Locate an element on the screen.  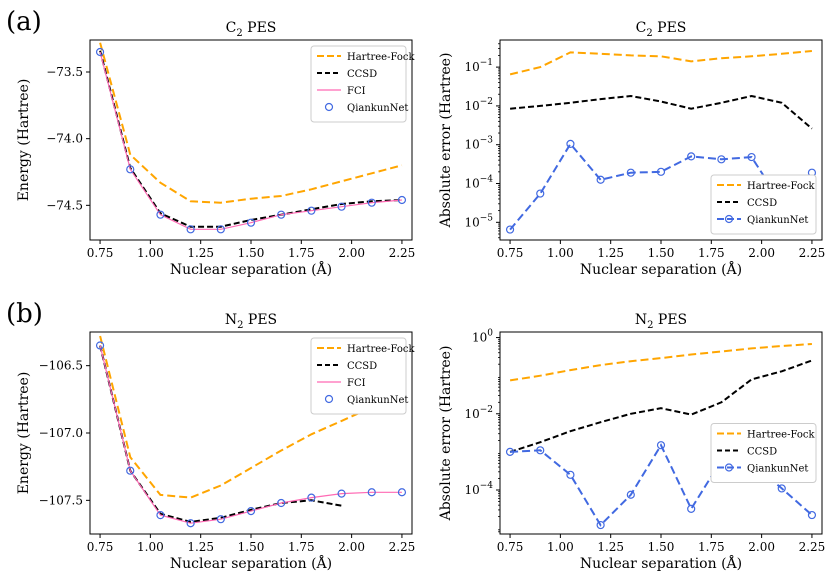
panel-label-b: (b) is located at coordinates (24, 314).